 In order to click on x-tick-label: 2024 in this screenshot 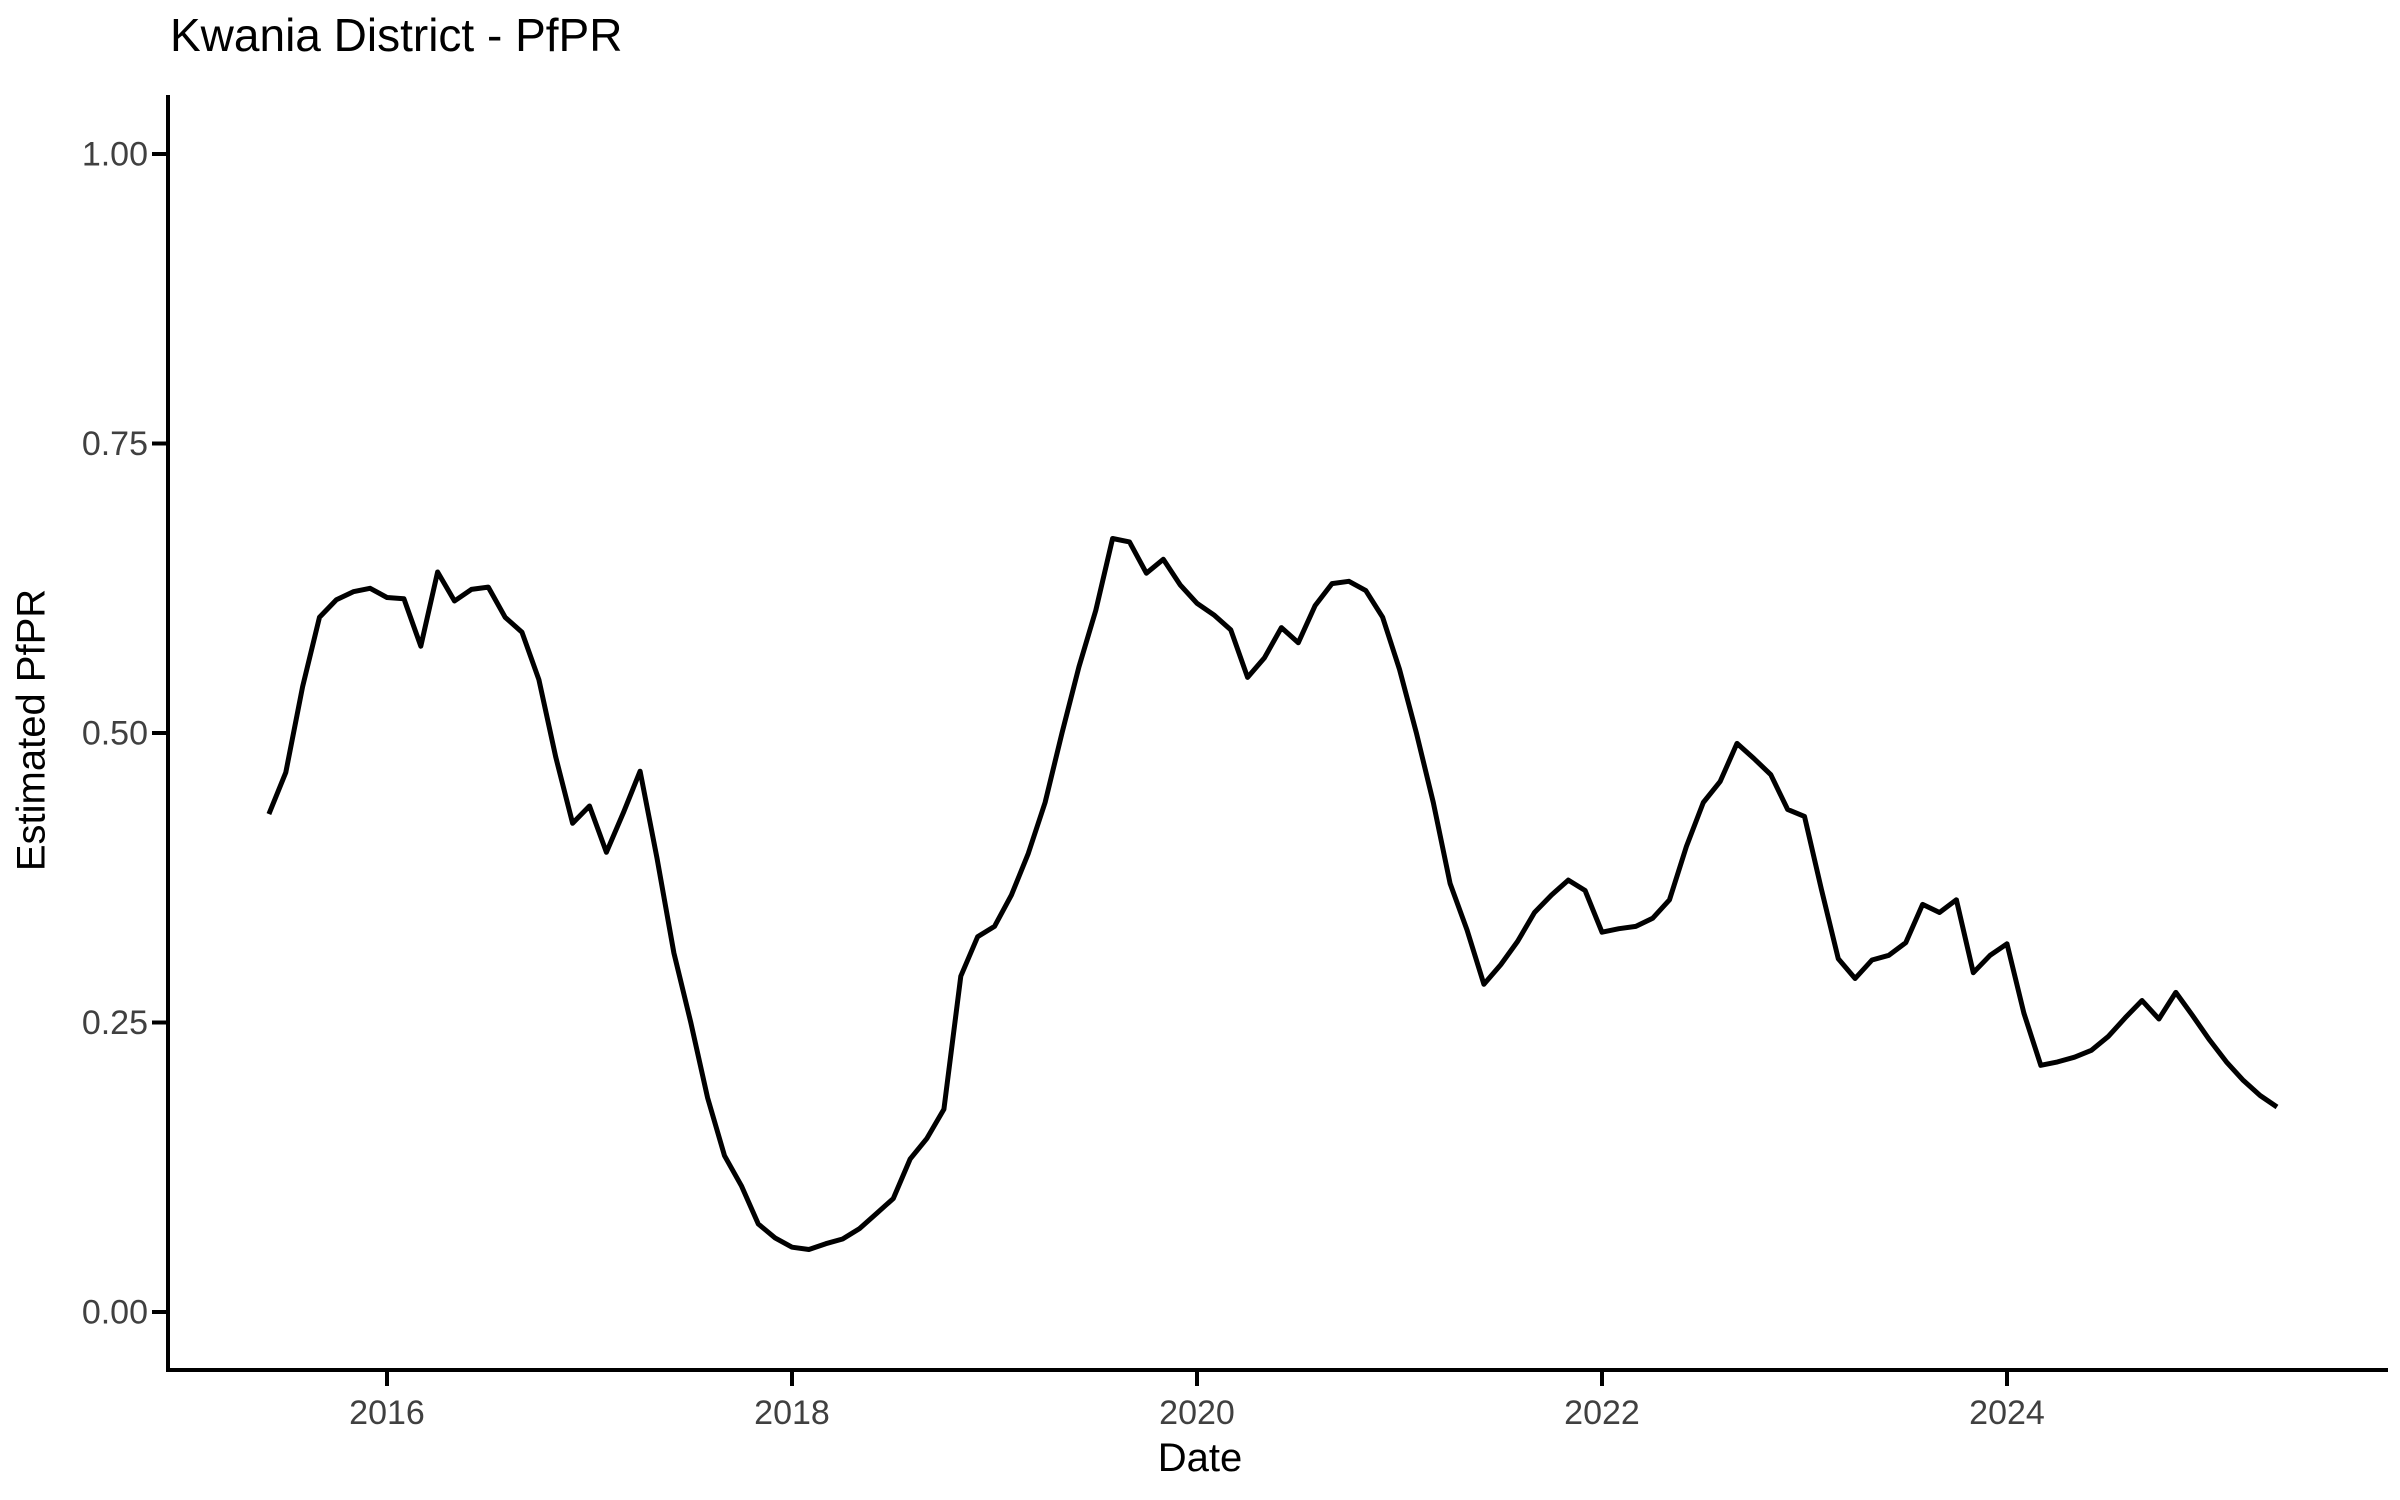, I will do `click(2007, 1413)`.